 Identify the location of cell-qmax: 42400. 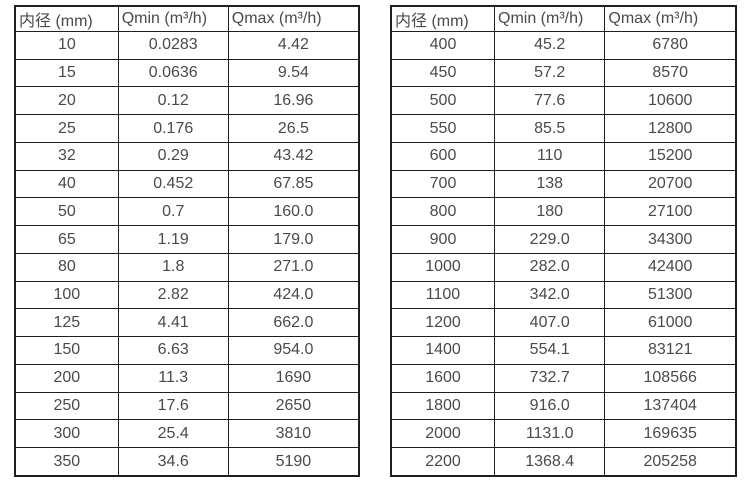
(670, 267).